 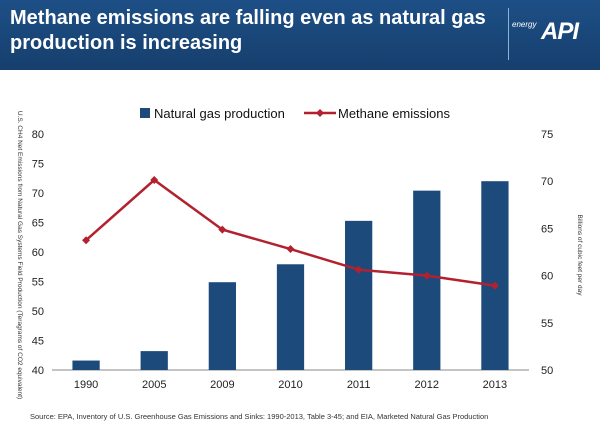 What do you see at coordinates (295, 113) in the screenshot?
I see `legend: Natural gas production Methane emissions` at bounding box center [295, 113].